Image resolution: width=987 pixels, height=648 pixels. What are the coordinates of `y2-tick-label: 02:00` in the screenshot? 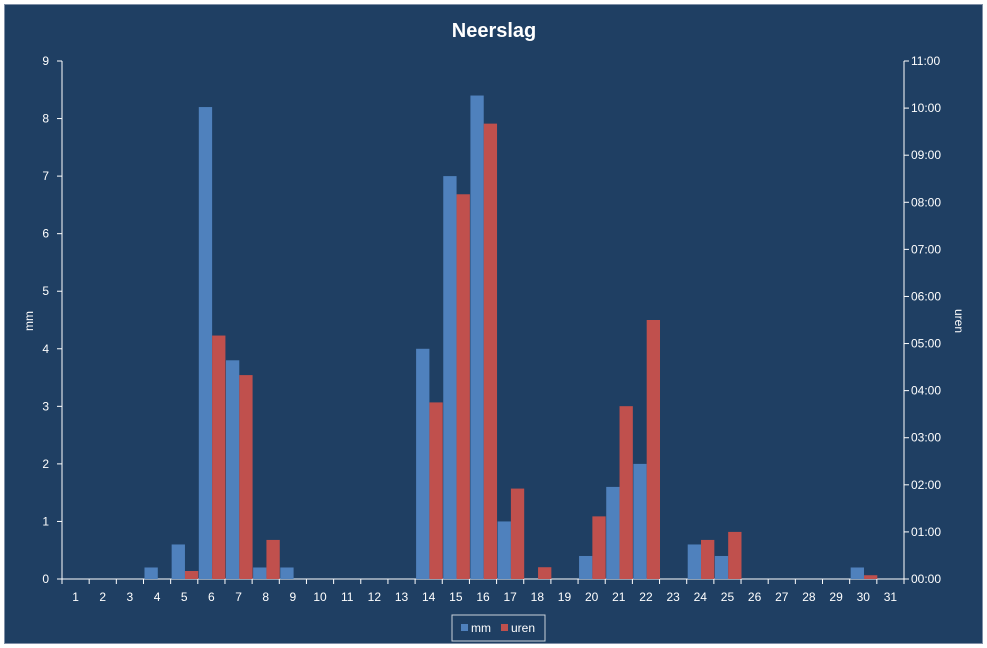 It's located at (926, 485).